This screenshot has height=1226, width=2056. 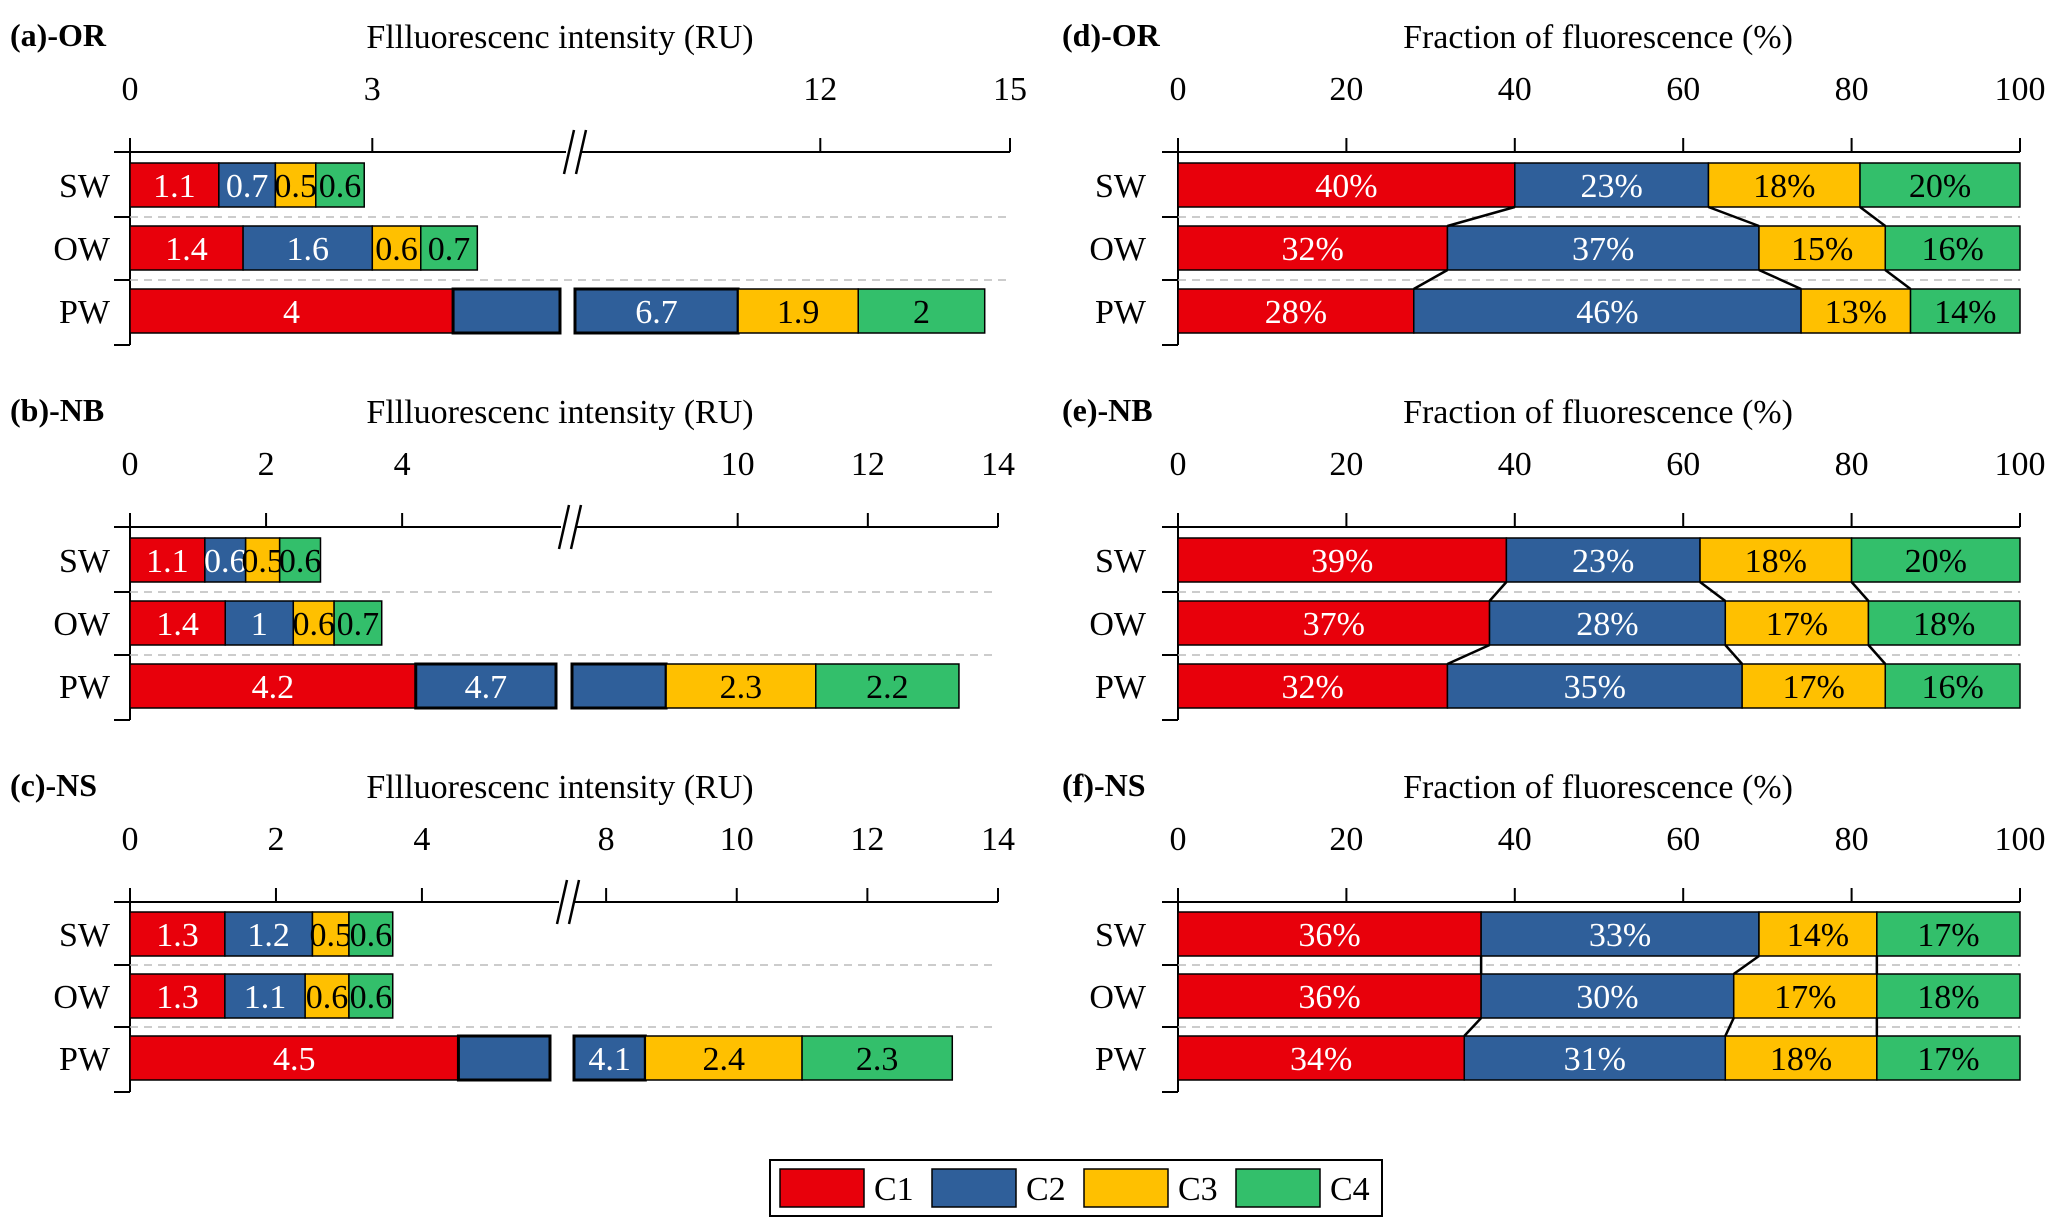 What do you see at coordinates (609, 1059) in the screenshot?
I see `data-label: 4.1` at bounding box center [609, 1059].